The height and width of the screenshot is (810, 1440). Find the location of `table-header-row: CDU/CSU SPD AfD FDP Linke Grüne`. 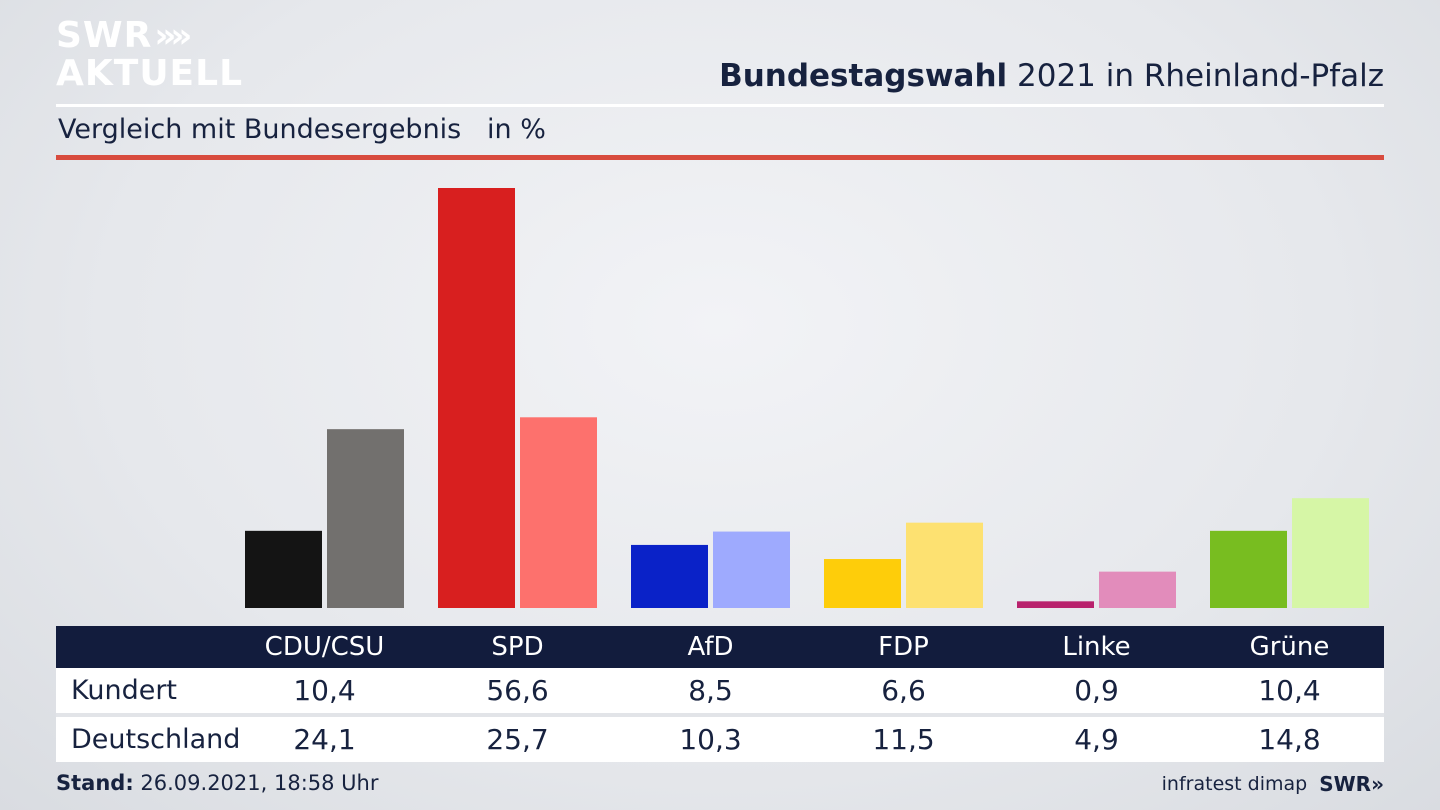

table-header-row: CDU/CSU SPD AfD FDP Linke Grüne is located at coordinates (720, 647).